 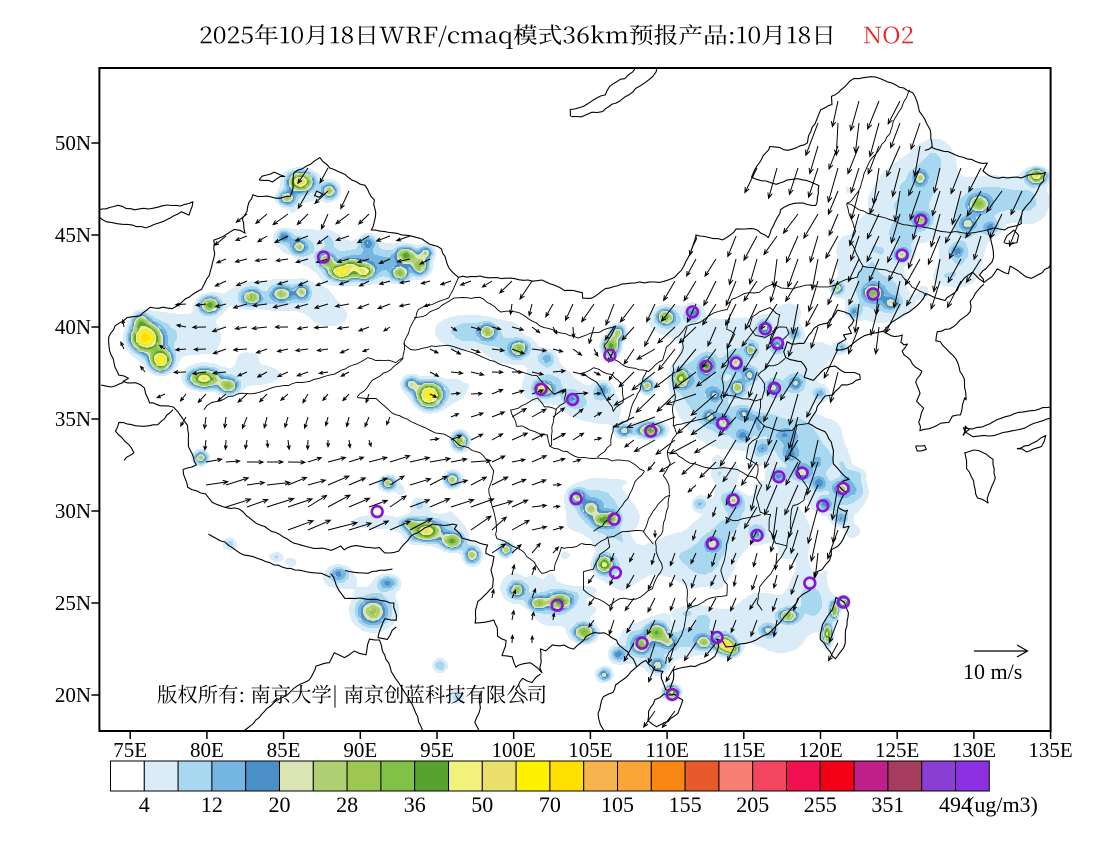 What do you see at coordinates (550, 804) in the screenshot?
I see `svg-text: 70` at bounding box center [550, 804].